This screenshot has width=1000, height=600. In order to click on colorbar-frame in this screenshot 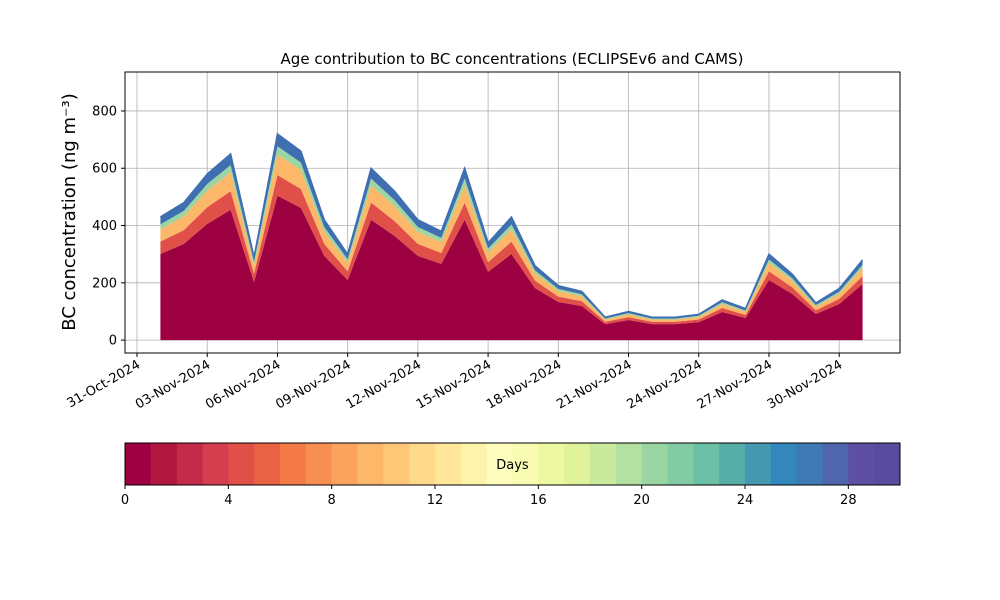, I will do `click(512, 464)`.